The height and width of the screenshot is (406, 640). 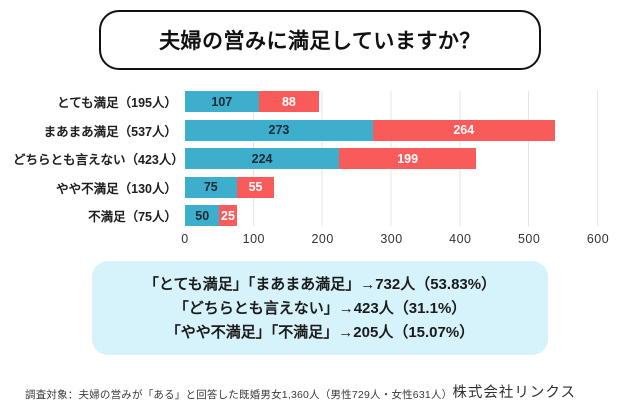 What do you see at coordinates (110, 131) in the screenshot?
I see `category-label: まあまあ満足（537人）` at bounding box center [110, 131].